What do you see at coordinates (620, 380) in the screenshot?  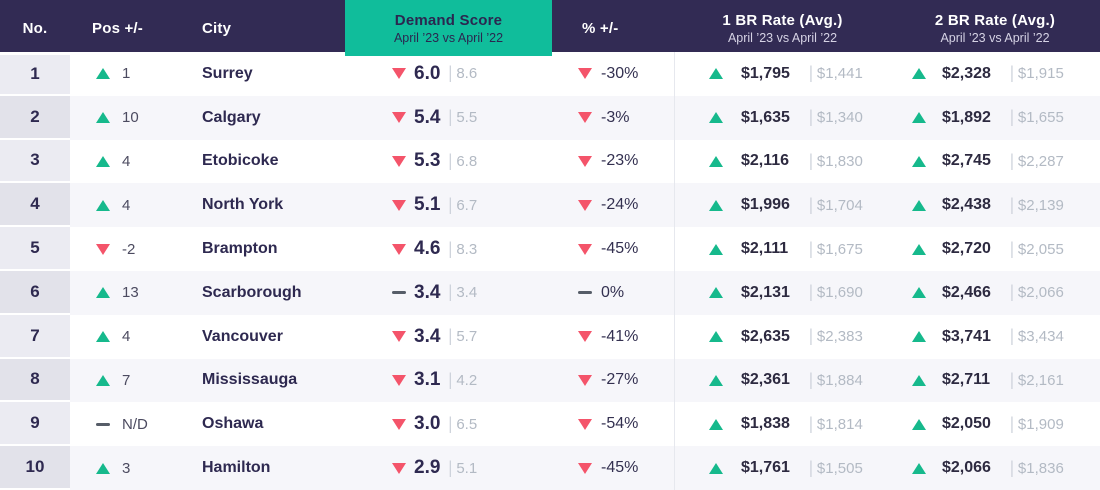 I see `percent-change-value: -27%` at bounding box center [620, 380].